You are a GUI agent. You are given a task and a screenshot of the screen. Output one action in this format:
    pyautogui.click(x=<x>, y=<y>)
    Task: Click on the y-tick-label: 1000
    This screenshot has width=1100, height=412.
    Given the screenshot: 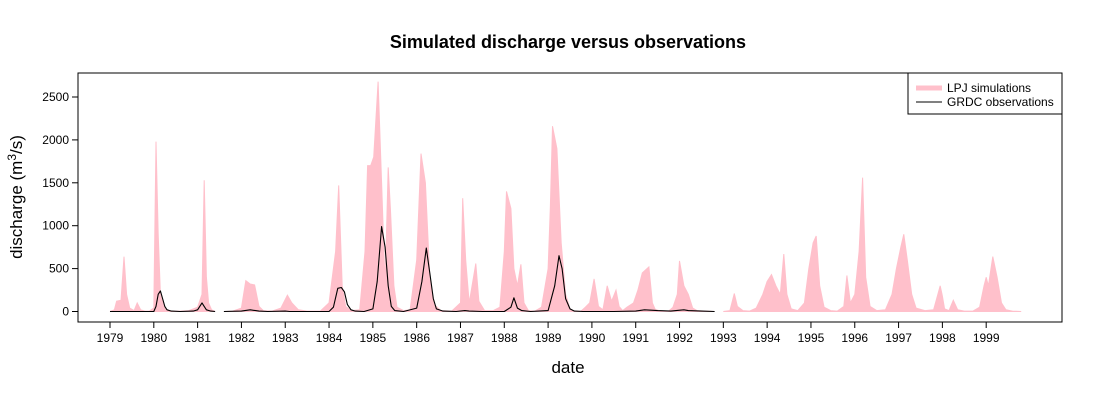 What is the action you would take?
    pyautogui.click(x=55, y=226)
    